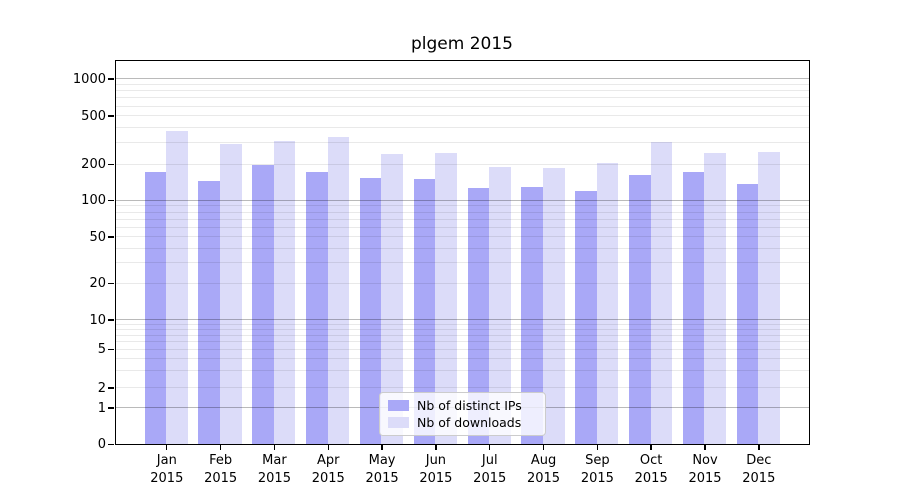 This screenshot has height=500, width=900. I want to click on x-tick-label: May 2015, so click(382, 469).